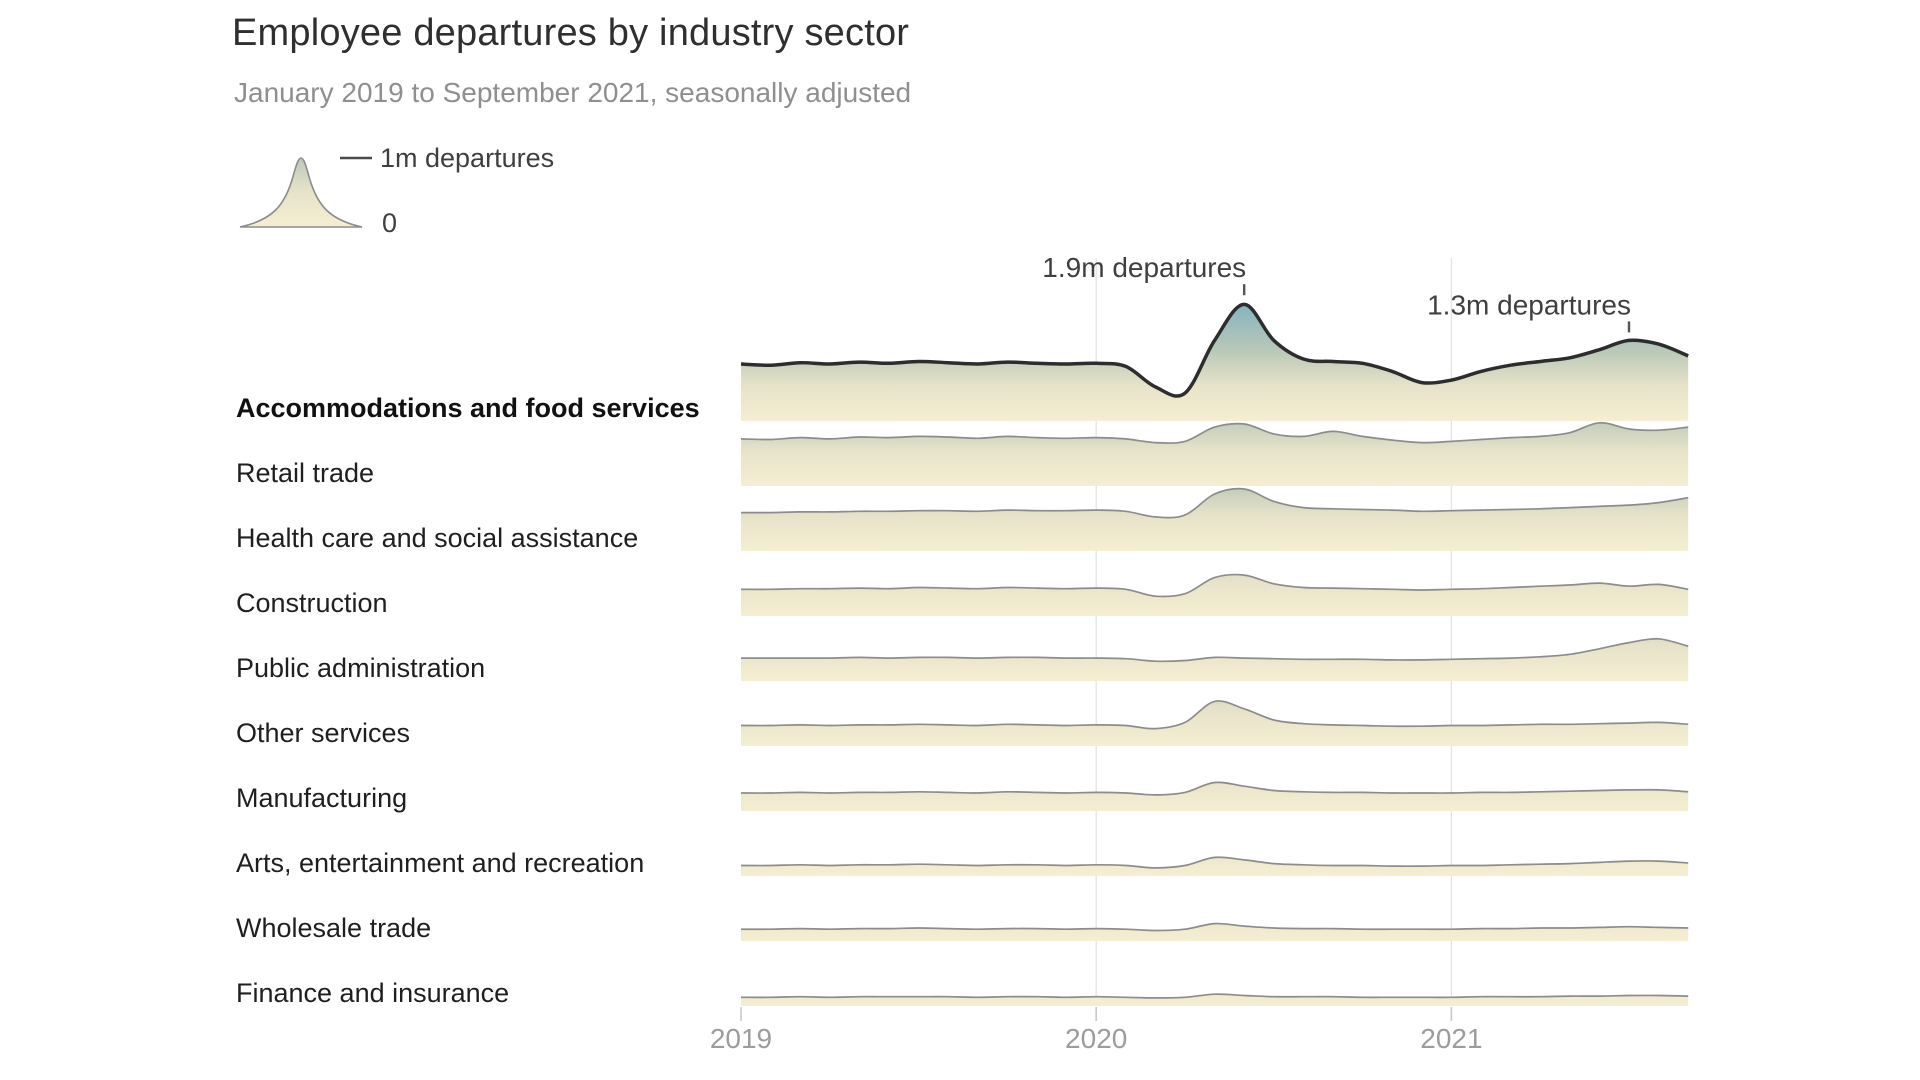 The image size is (1920, 1080). I want to click on row-label-2: Retail trade, so click(305, 473).